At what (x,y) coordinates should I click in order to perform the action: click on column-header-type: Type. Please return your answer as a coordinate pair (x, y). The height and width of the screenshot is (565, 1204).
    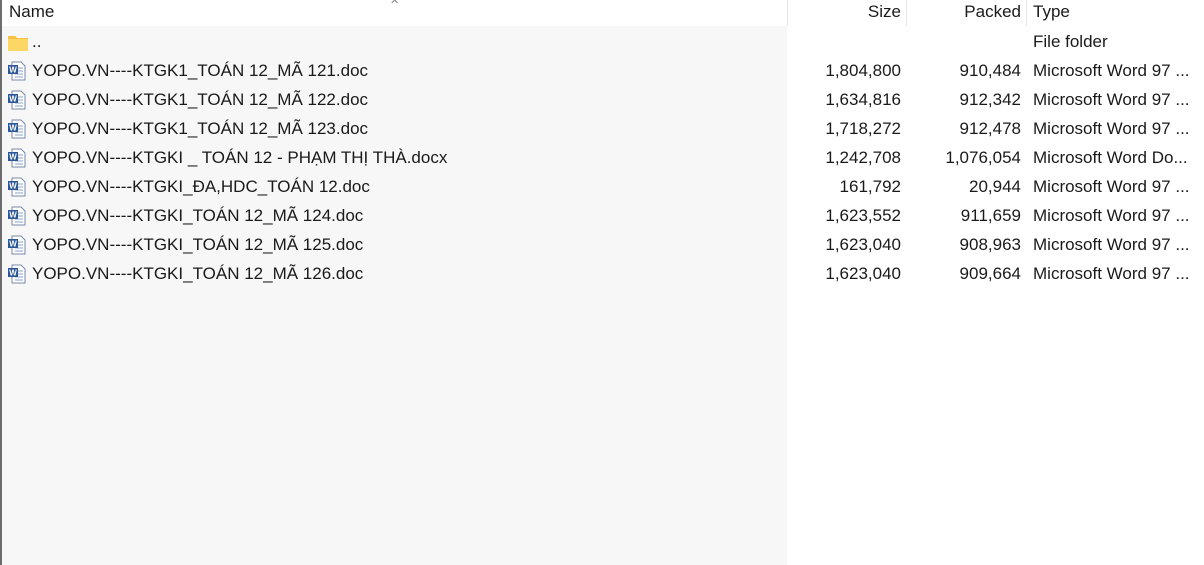
    Looking at the image, I should click on (1118, 13).